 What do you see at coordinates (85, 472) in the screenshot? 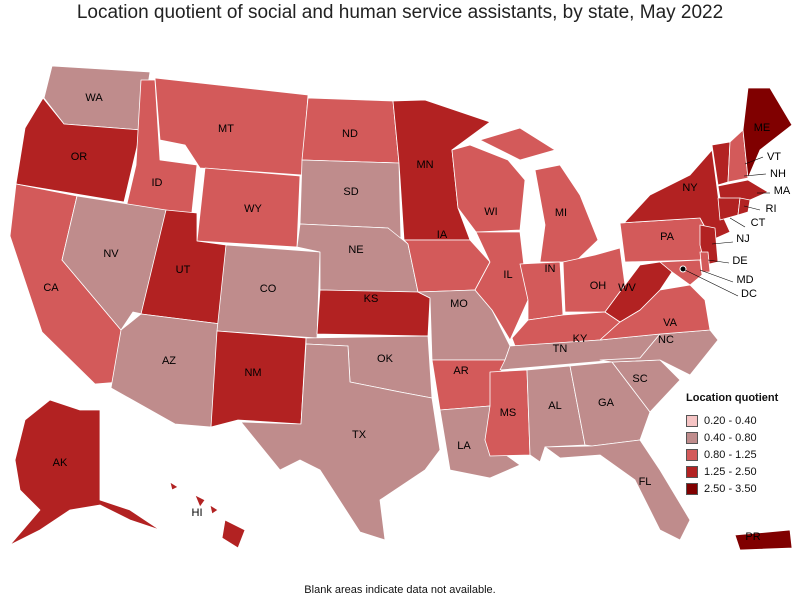
I see `state-AK` at bounding box center [85, 472].